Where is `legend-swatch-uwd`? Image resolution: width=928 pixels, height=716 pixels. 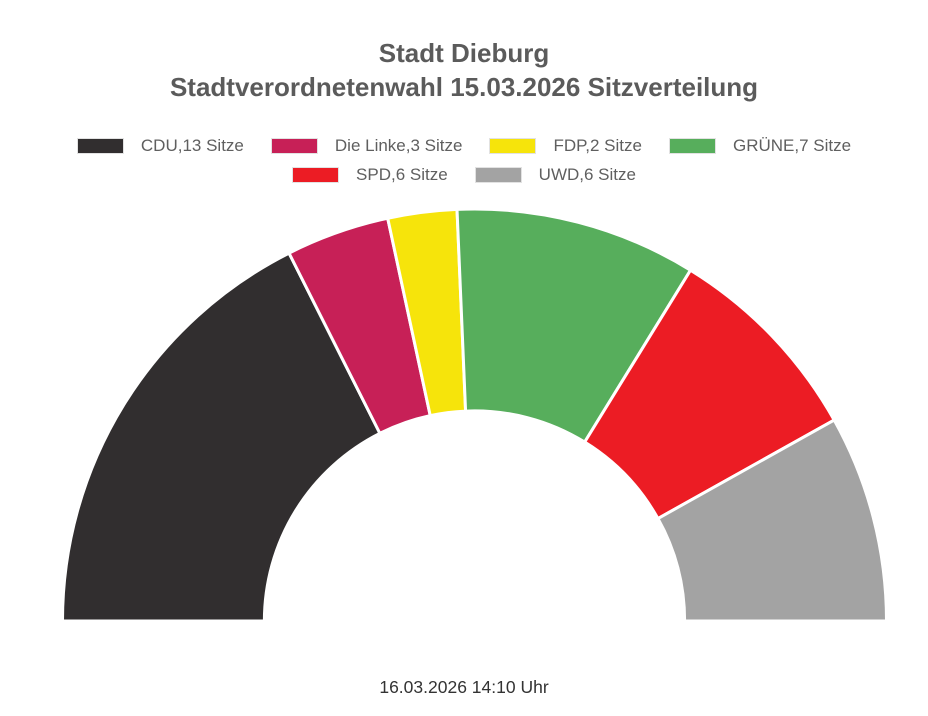
legend-swatch-uwd is located at coordinates (498, 175).